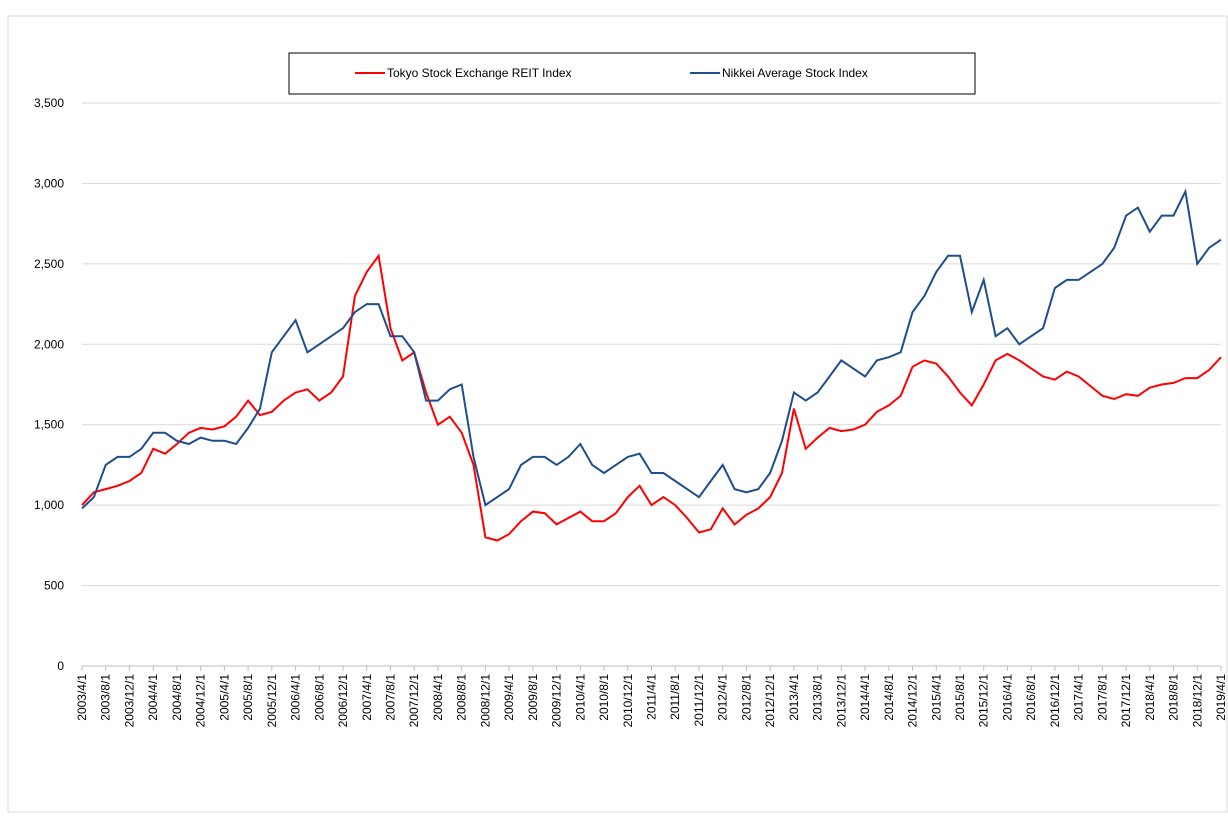 The height and width of the screenshot is (818, 1228). I want to click on y-tick-label: 500, so click(54, 586).